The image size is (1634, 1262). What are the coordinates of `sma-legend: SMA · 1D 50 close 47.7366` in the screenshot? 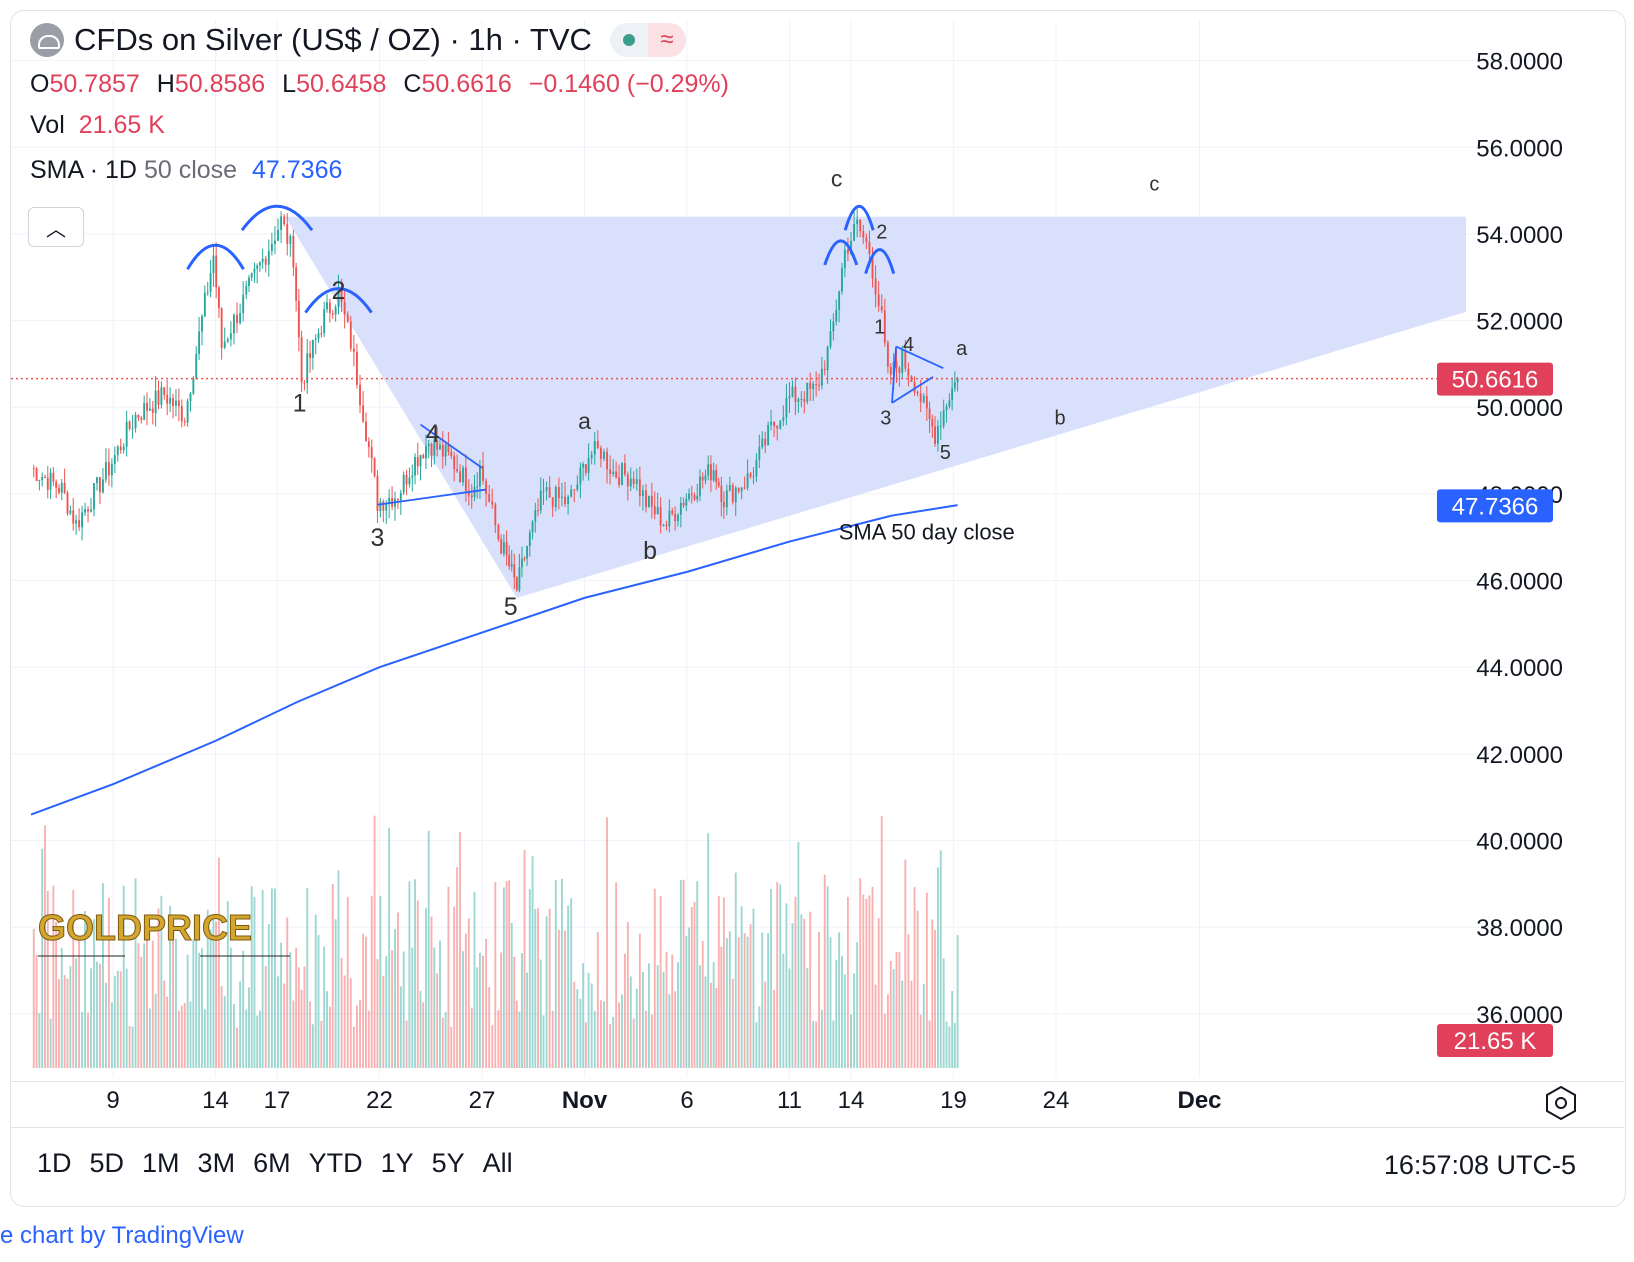 It's located at (186, 170).